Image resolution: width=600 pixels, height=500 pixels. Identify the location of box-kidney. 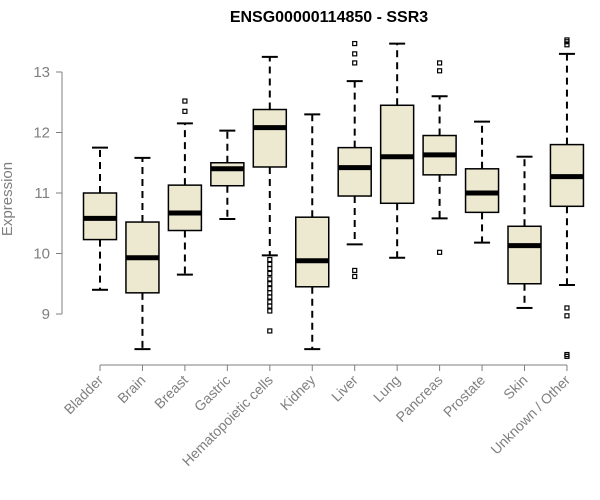
(312, 232).